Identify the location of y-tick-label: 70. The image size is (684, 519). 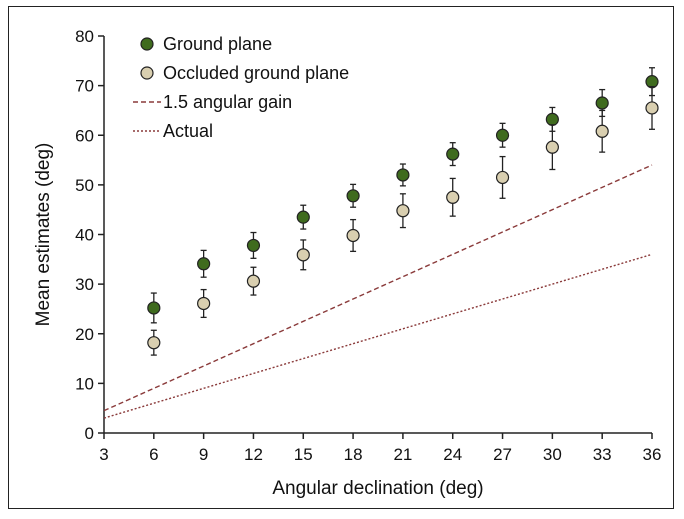
(84, 86).